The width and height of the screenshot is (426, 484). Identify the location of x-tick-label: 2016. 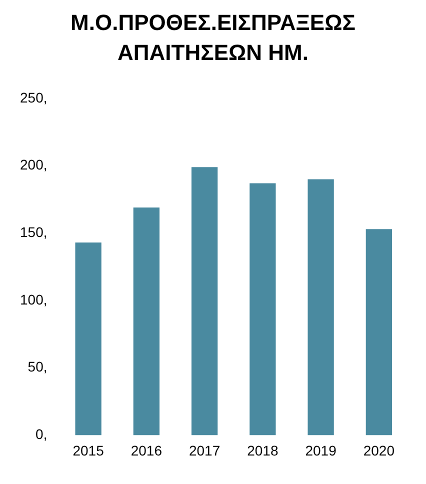
(146, 450).